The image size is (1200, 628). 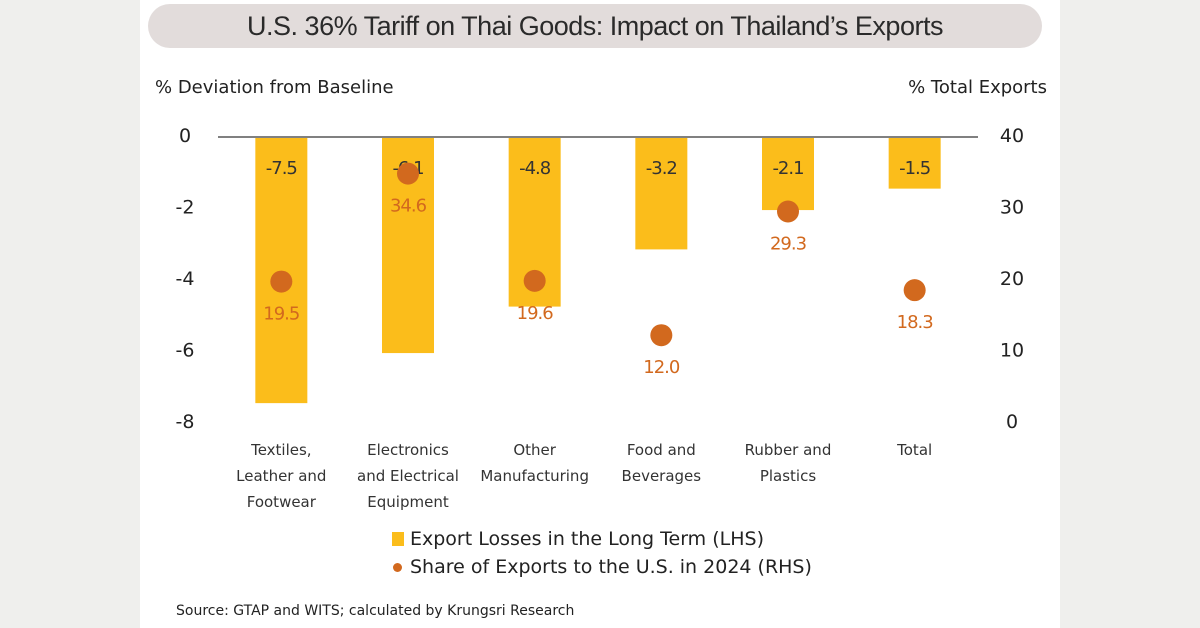 I want to click on bar-value-label: -4.8, so click(x=535, y=168).